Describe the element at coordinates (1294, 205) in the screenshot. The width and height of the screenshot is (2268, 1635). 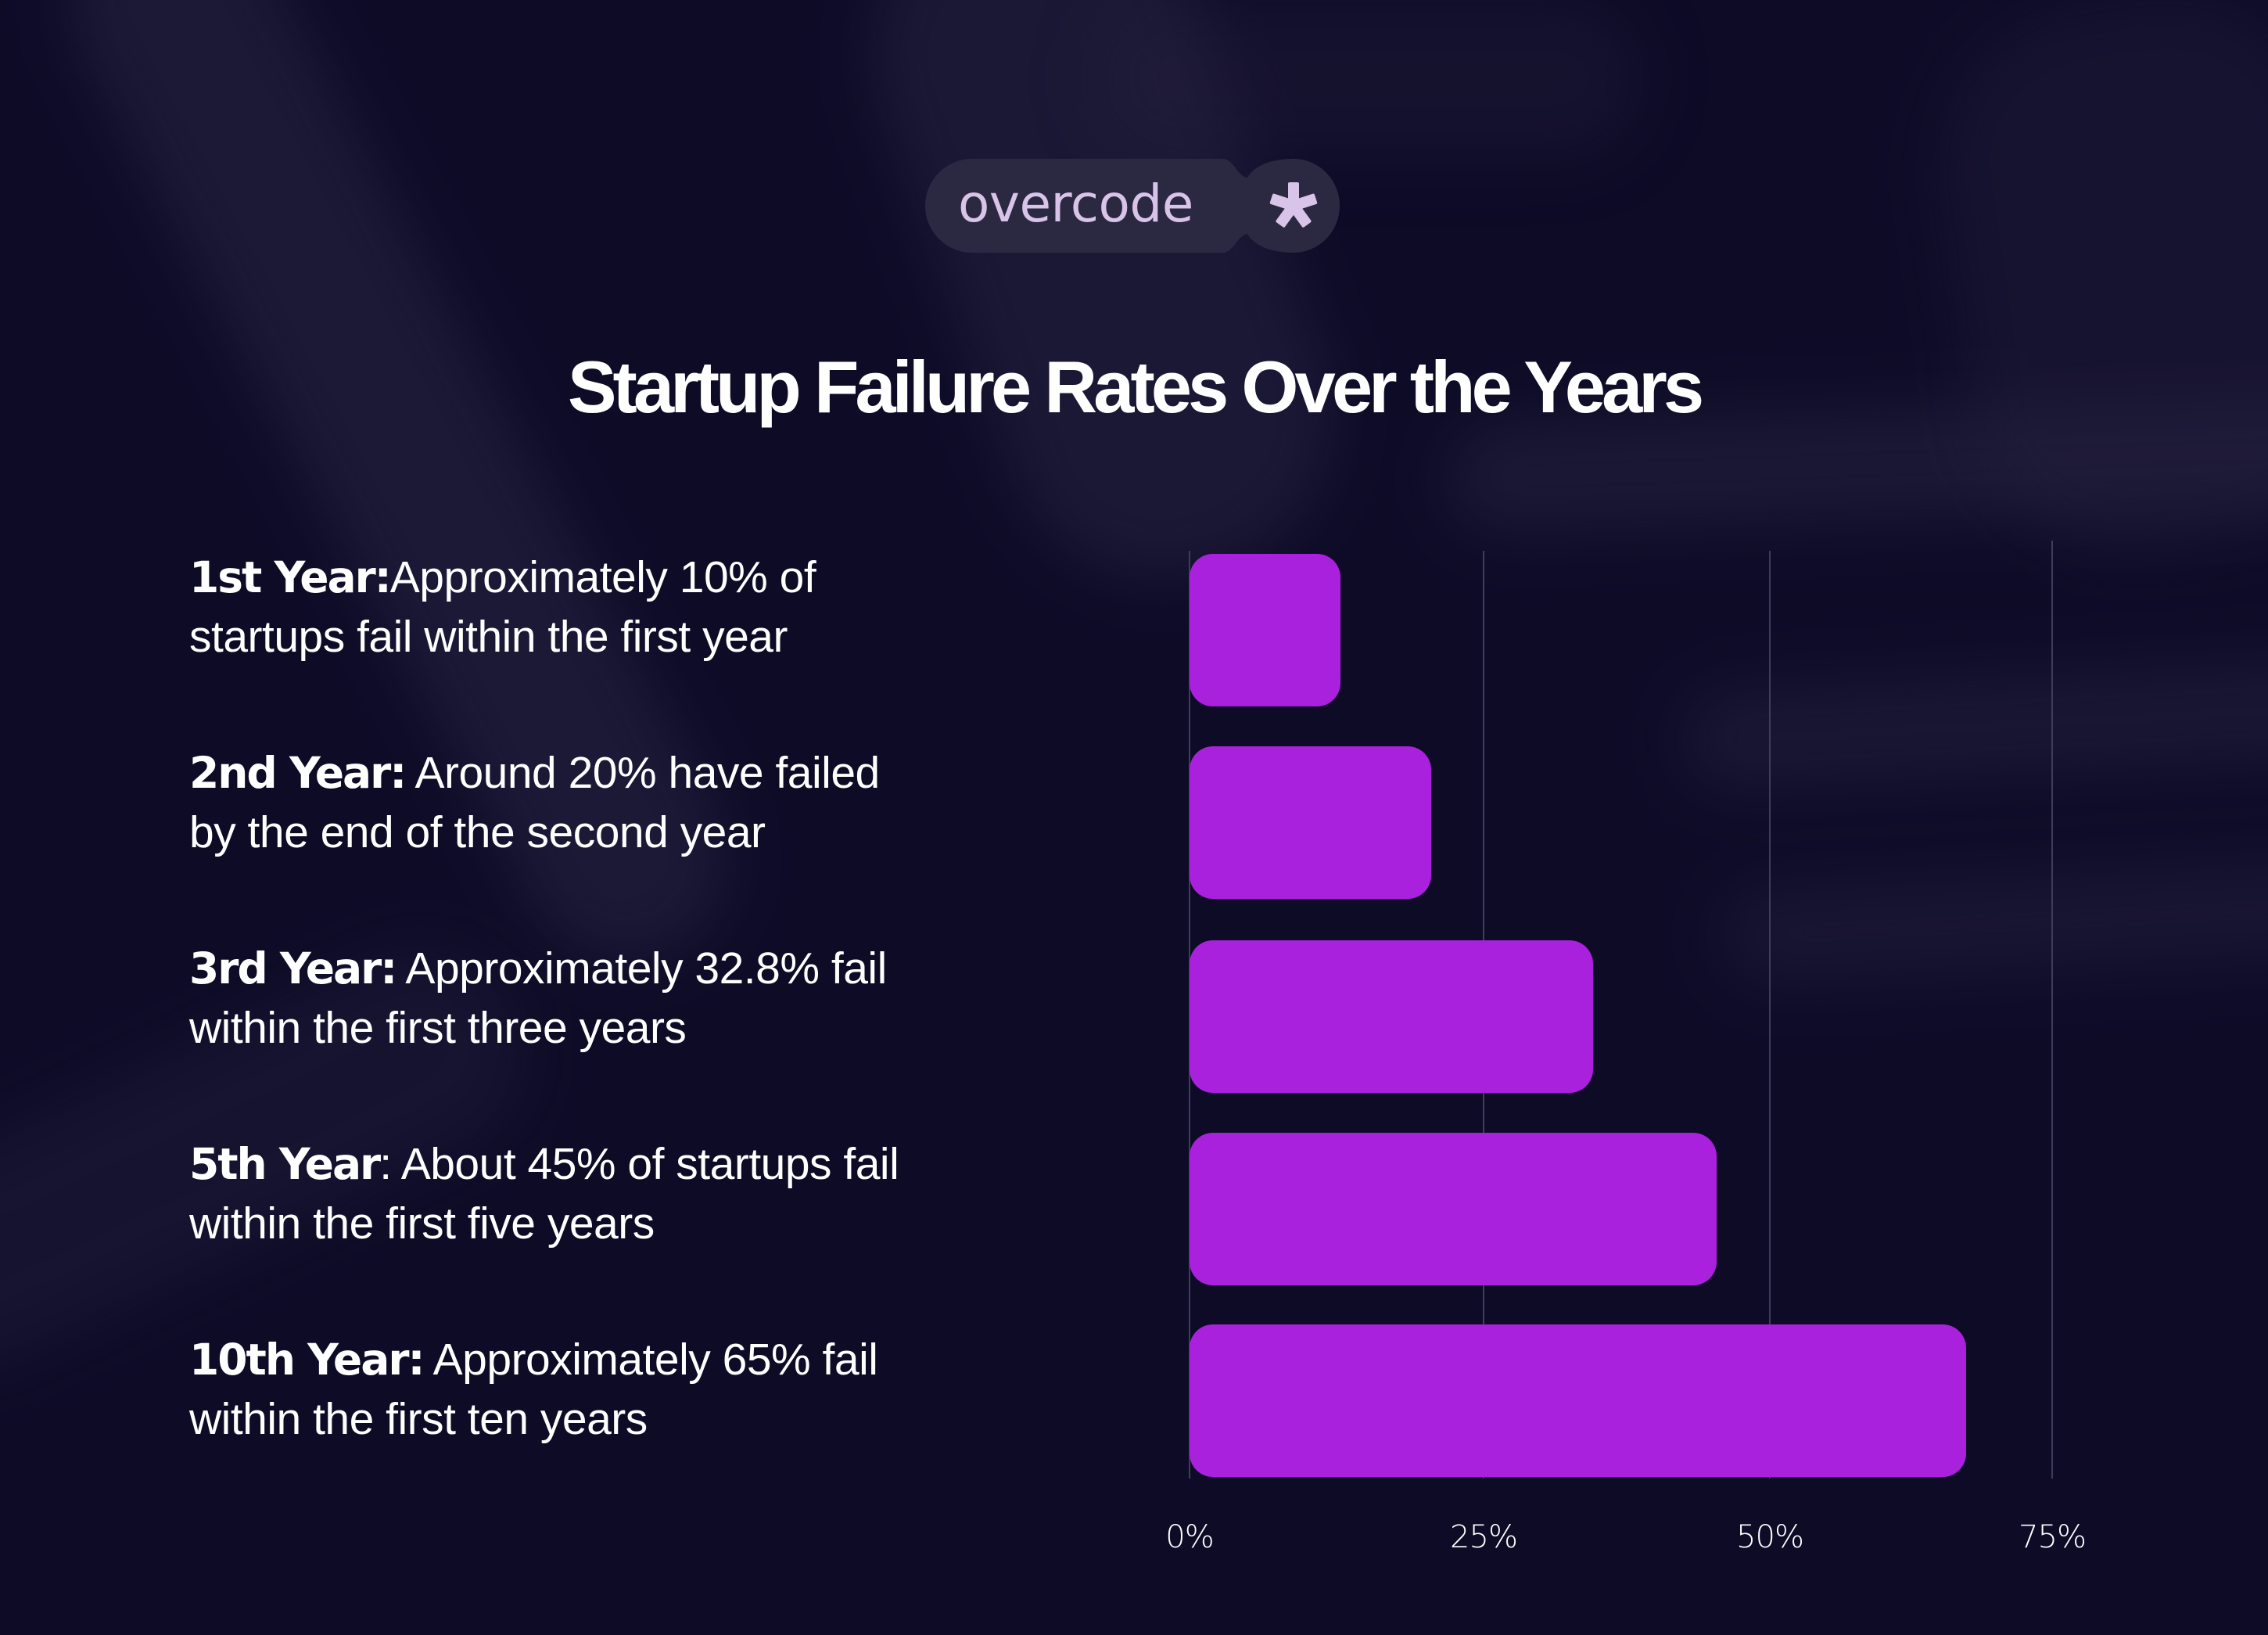
I see `asterisk-icon` at that location.